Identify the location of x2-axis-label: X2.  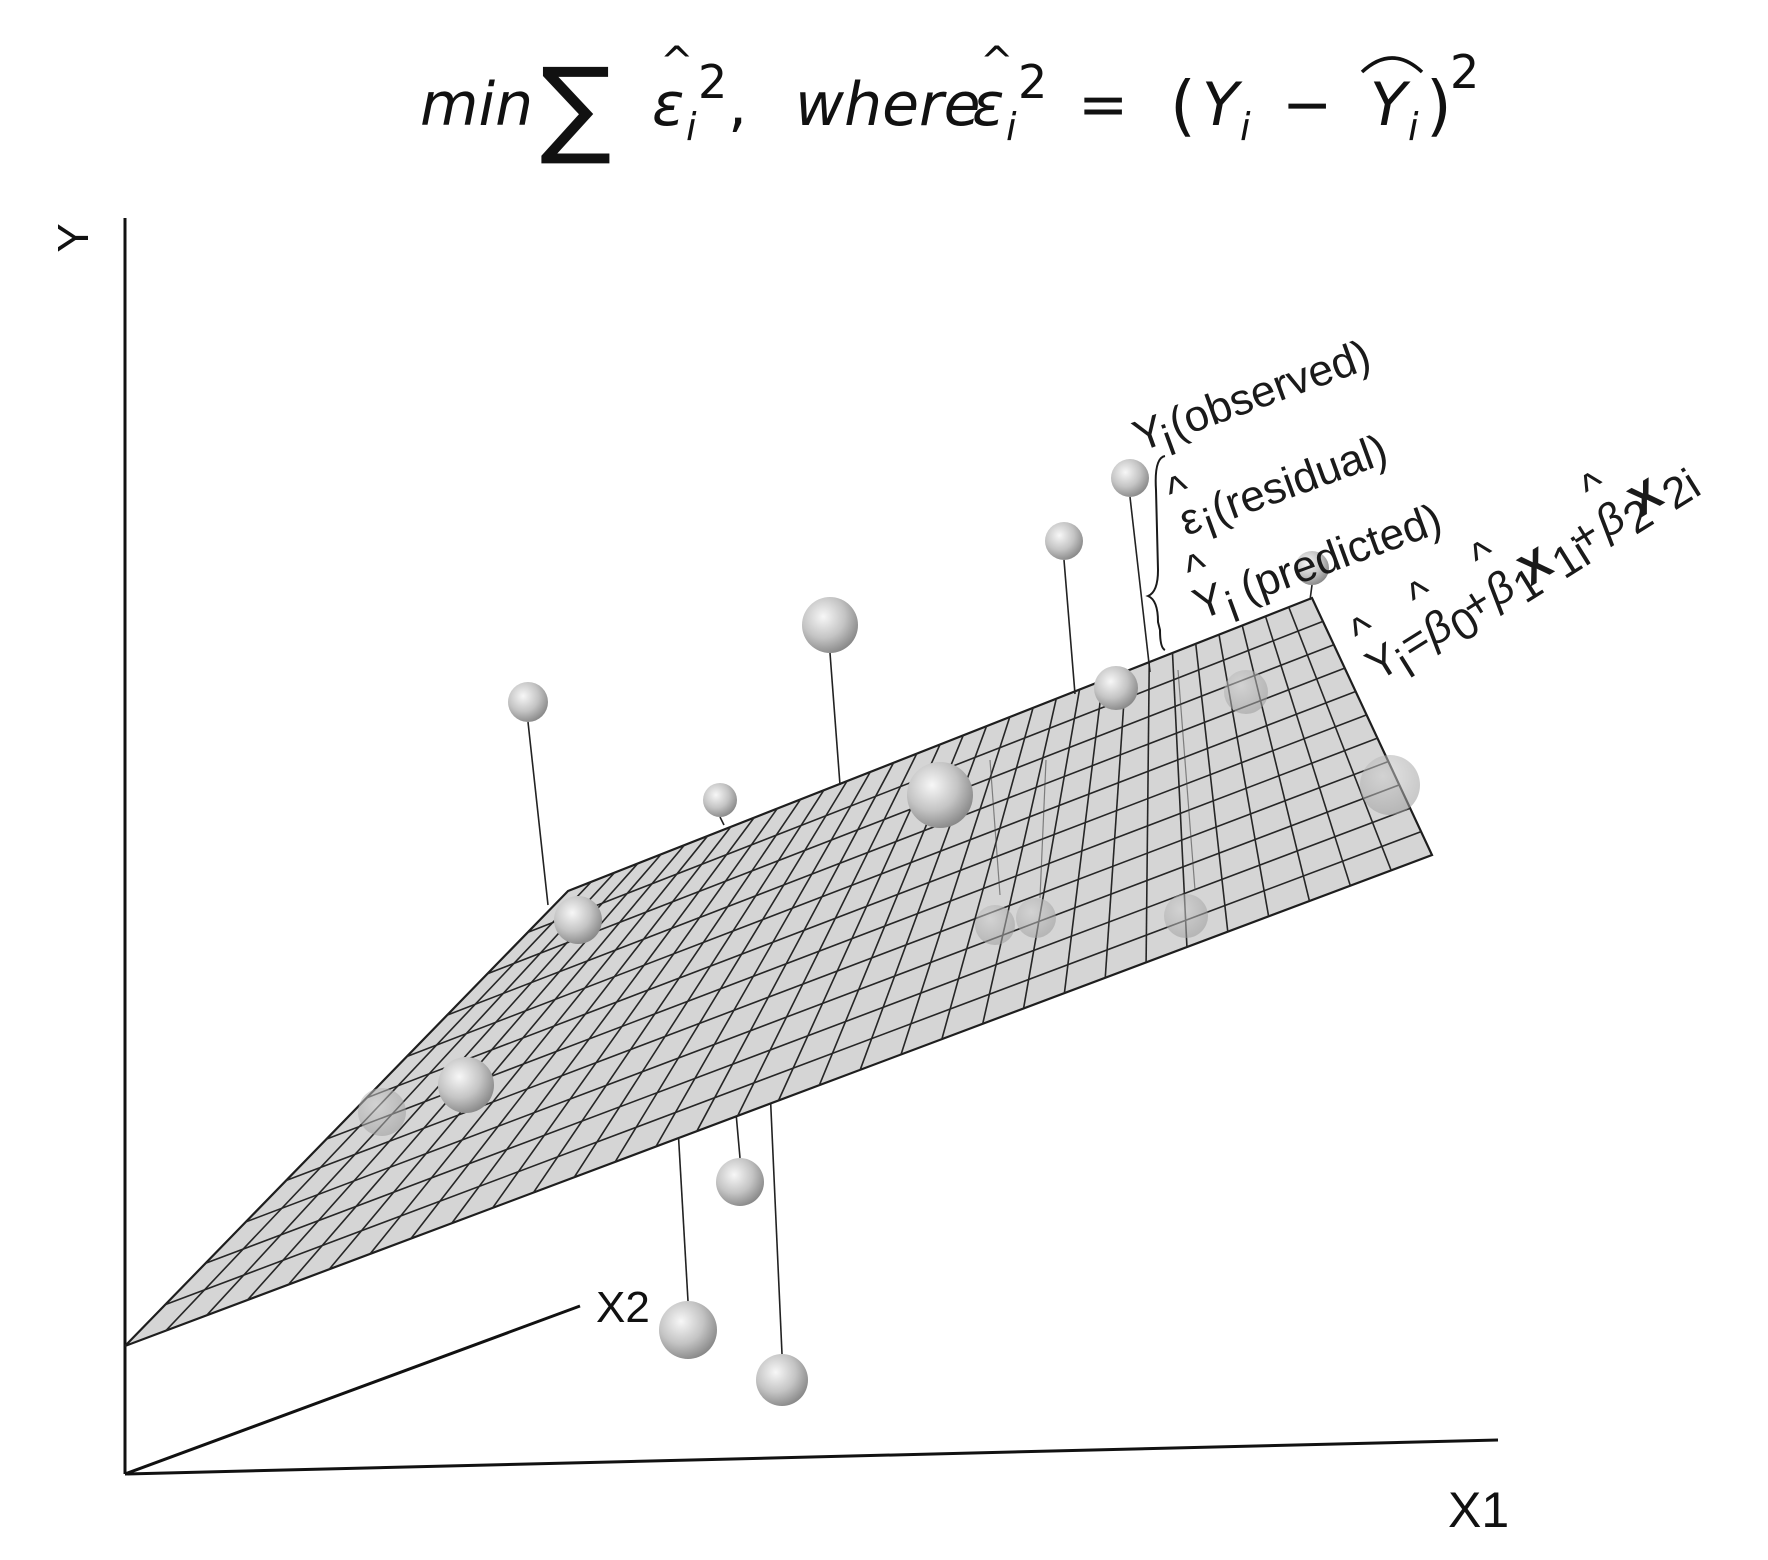
(623, 1307).